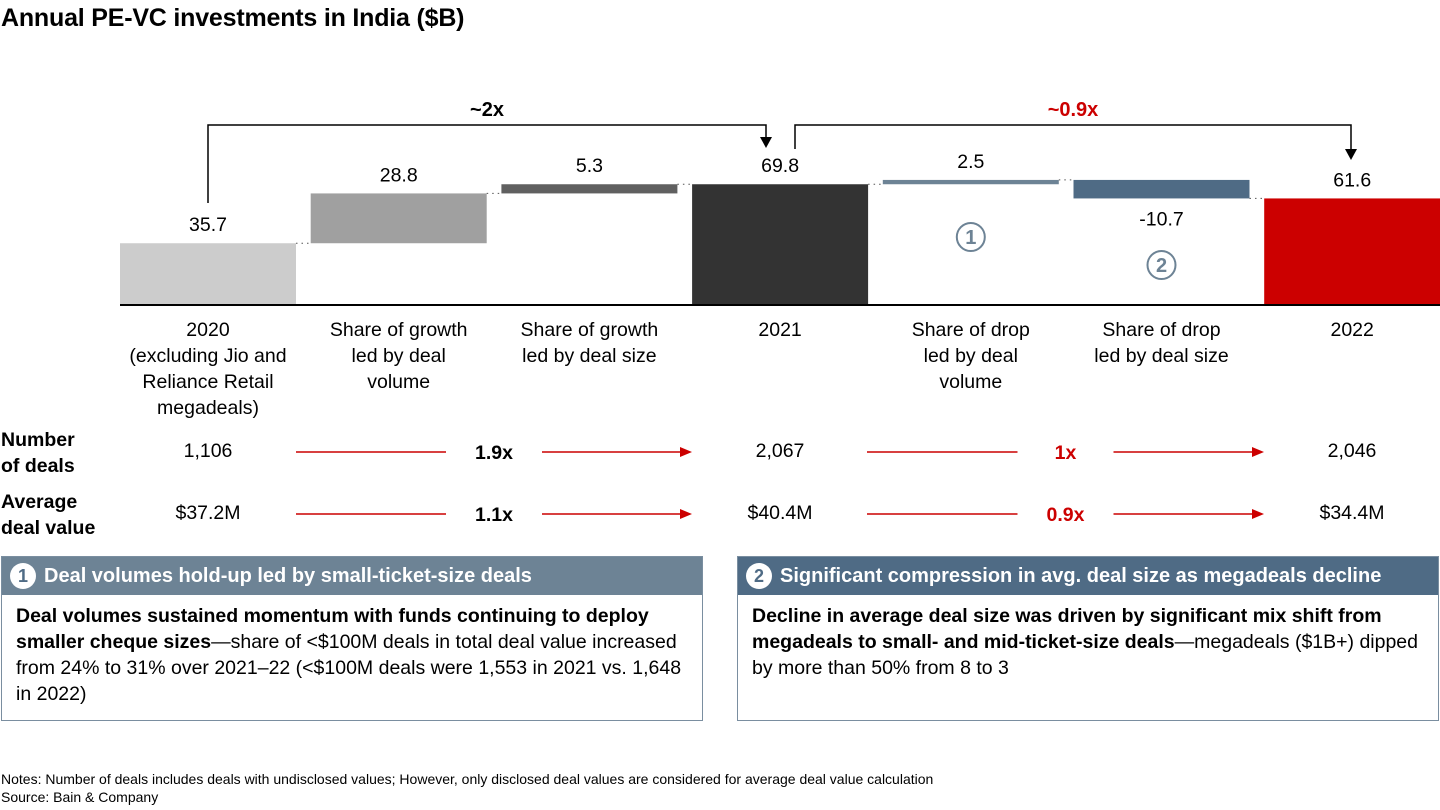 This screenshot has width=1440, height=810. What do you see at coordinates (780, 166) in the screenshot?
I see `value-label-3: 69.8` at bounding box center [780, 166].